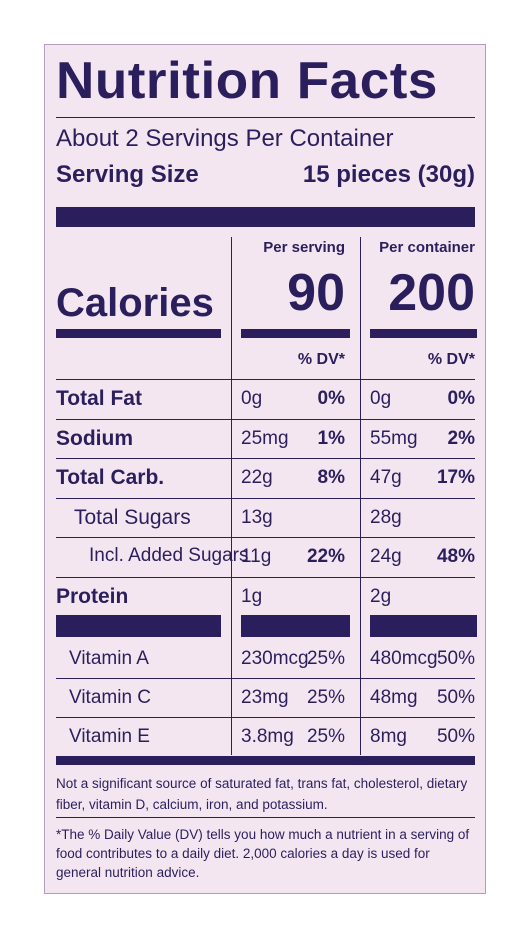 This screenshot has height=938, width=532. What do you see at coordinates (295, 626) in the screenshot?
I see `thick-bar-serving` at bounding box center [295, 626].